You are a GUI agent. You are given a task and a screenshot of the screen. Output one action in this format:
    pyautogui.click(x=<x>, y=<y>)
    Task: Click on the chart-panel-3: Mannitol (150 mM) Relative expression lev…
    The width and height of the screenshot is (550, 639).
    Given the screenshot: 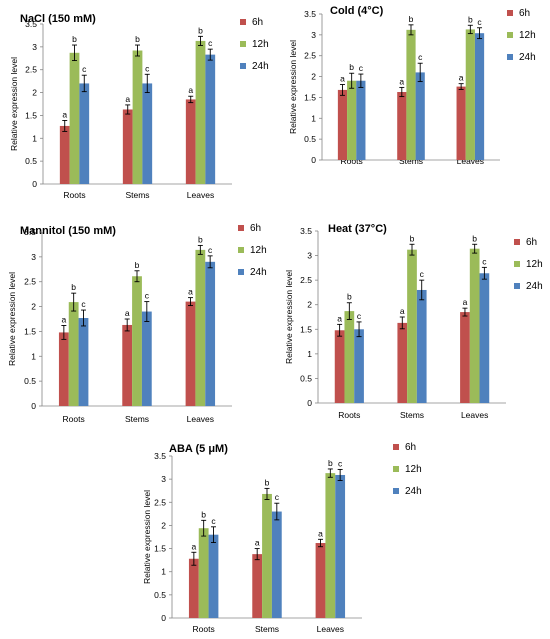 What is the action you would take?
    pyautogui.click(x=137, y=323)
    